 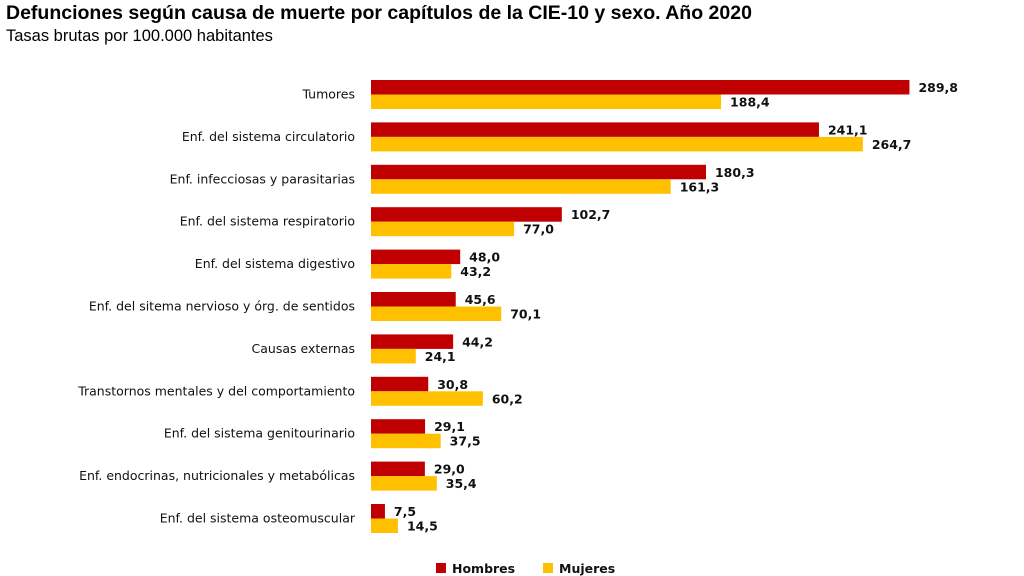 What do you see at coordinates (484, 257) in the screenshot?
I see `data-label: 48,0` at bounding box center [484, 257].